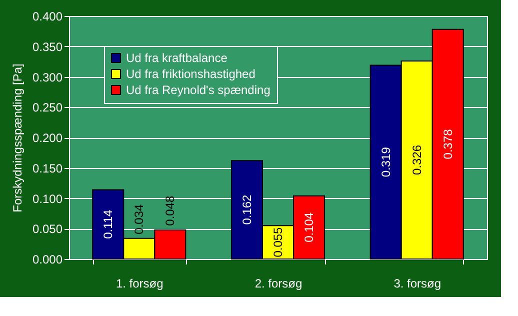  I want to click on x-tick-label: 1. forsøg, so click(140, 283).